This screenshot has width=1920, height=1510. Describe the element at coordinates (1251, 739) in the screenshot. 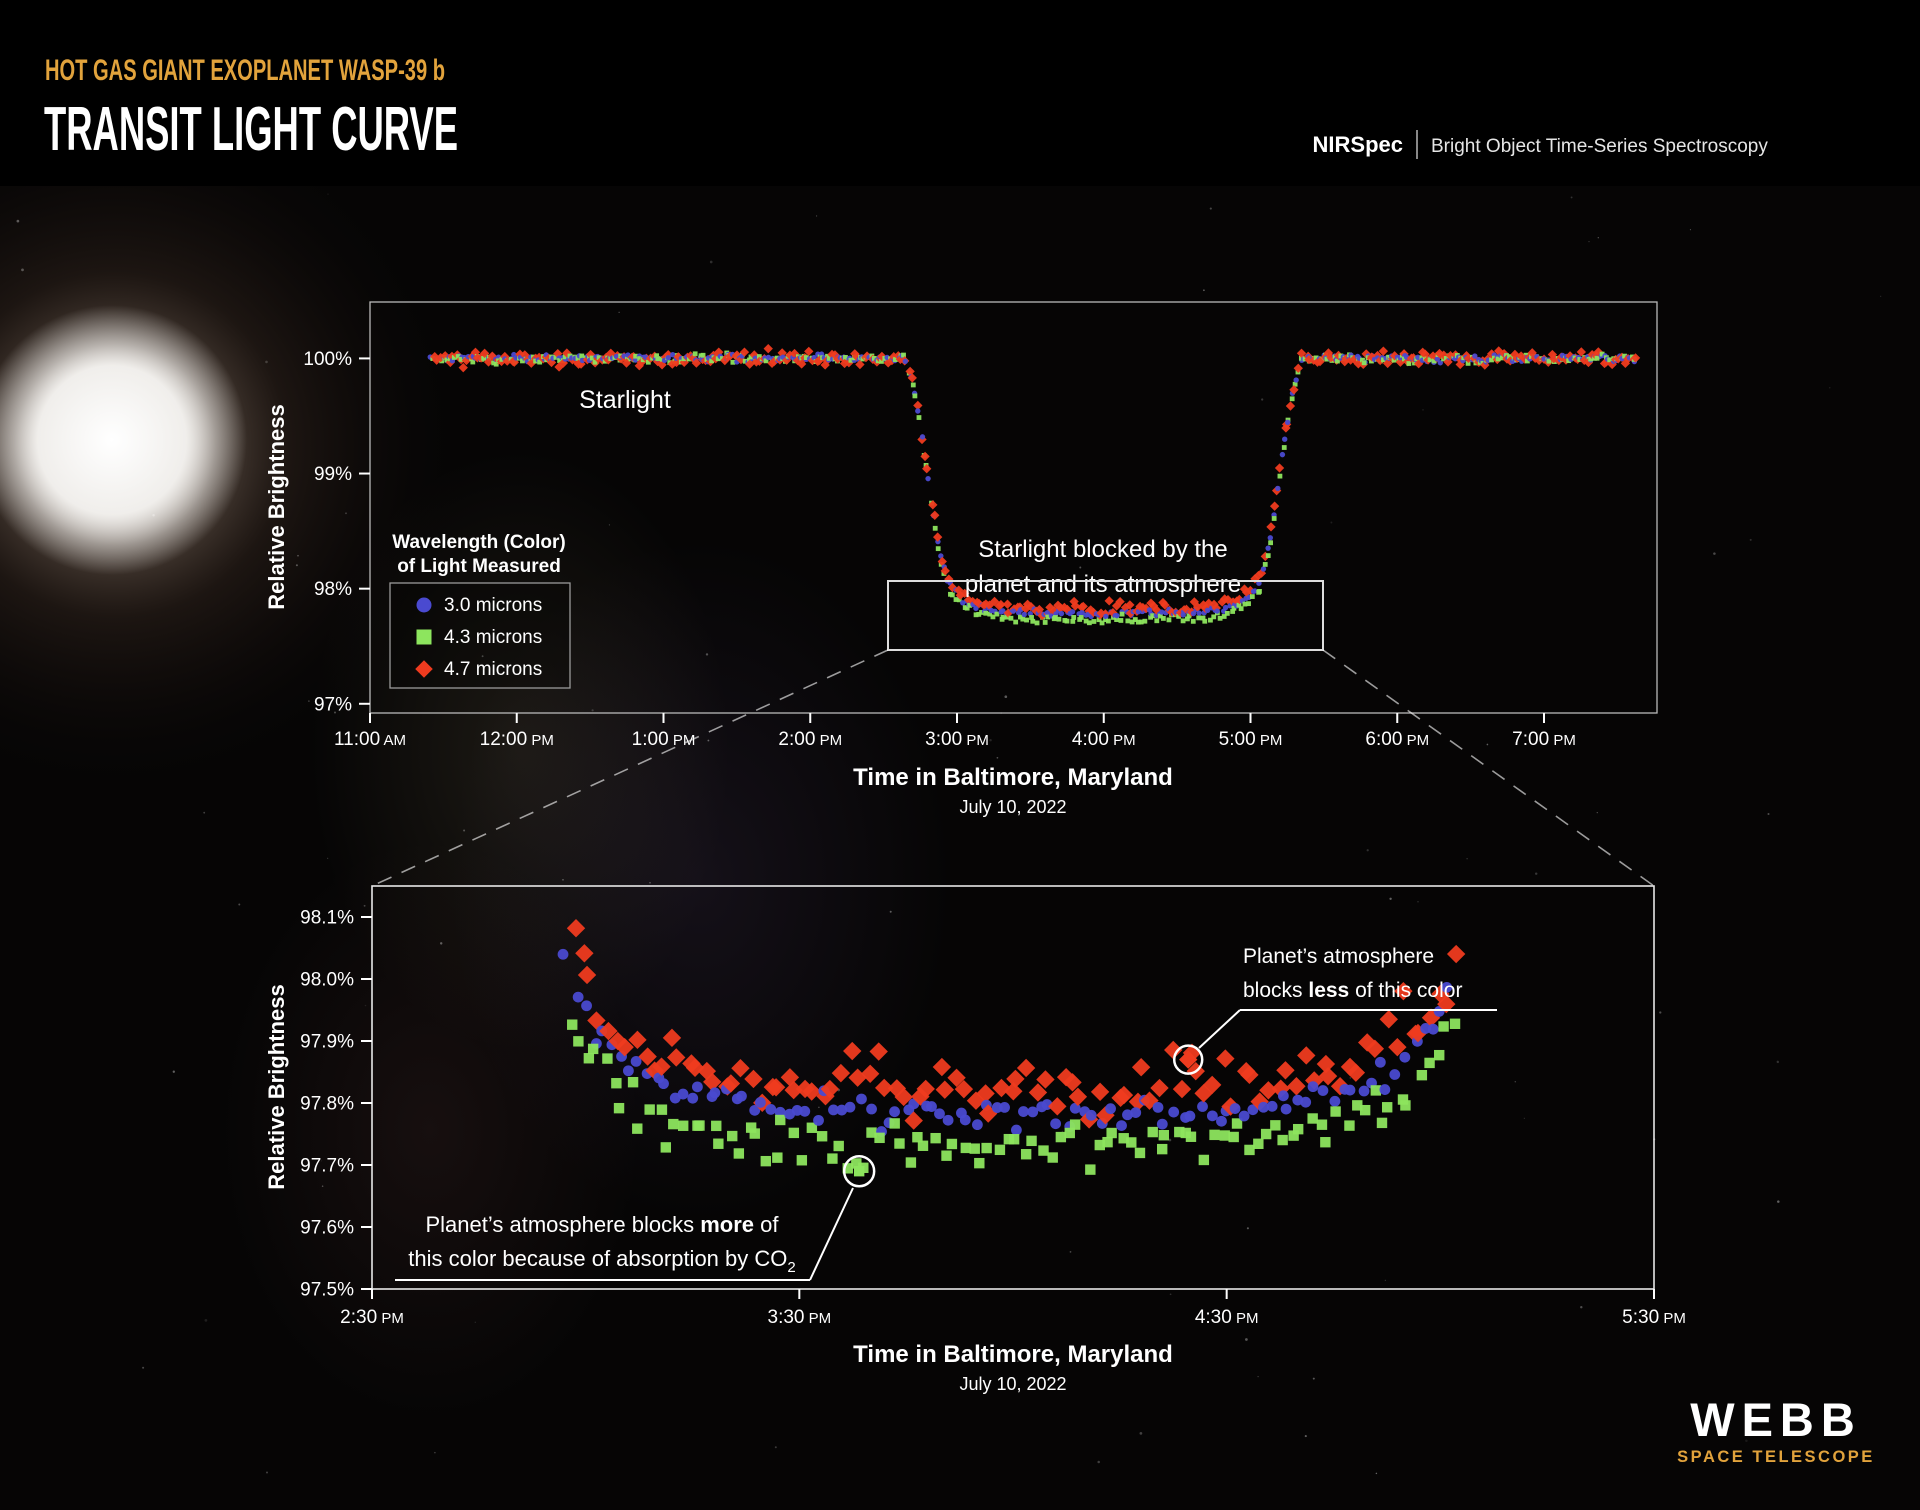

I see `svg-text: 5:00 PM` at that location.